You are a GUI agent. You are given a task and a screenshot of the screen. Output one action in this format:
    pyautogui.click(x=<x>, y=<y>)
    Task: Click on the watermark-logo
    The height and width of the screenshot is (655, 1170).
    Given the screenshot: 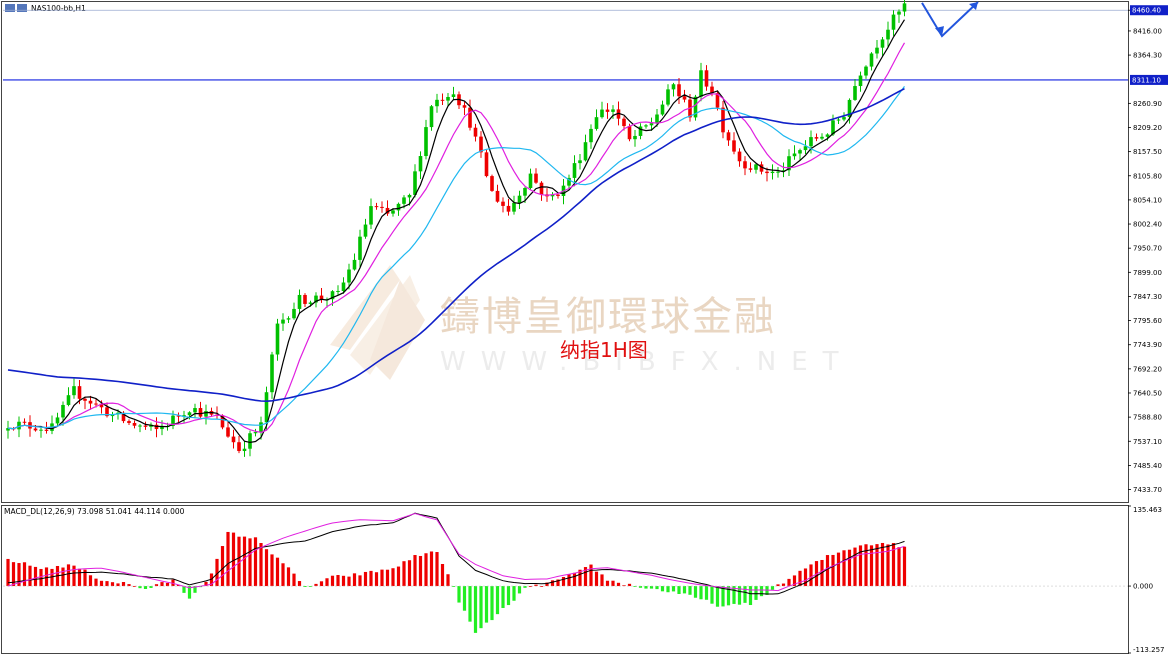 What is the action you would take?
    pyautogui.click(x=377, y=322)
    